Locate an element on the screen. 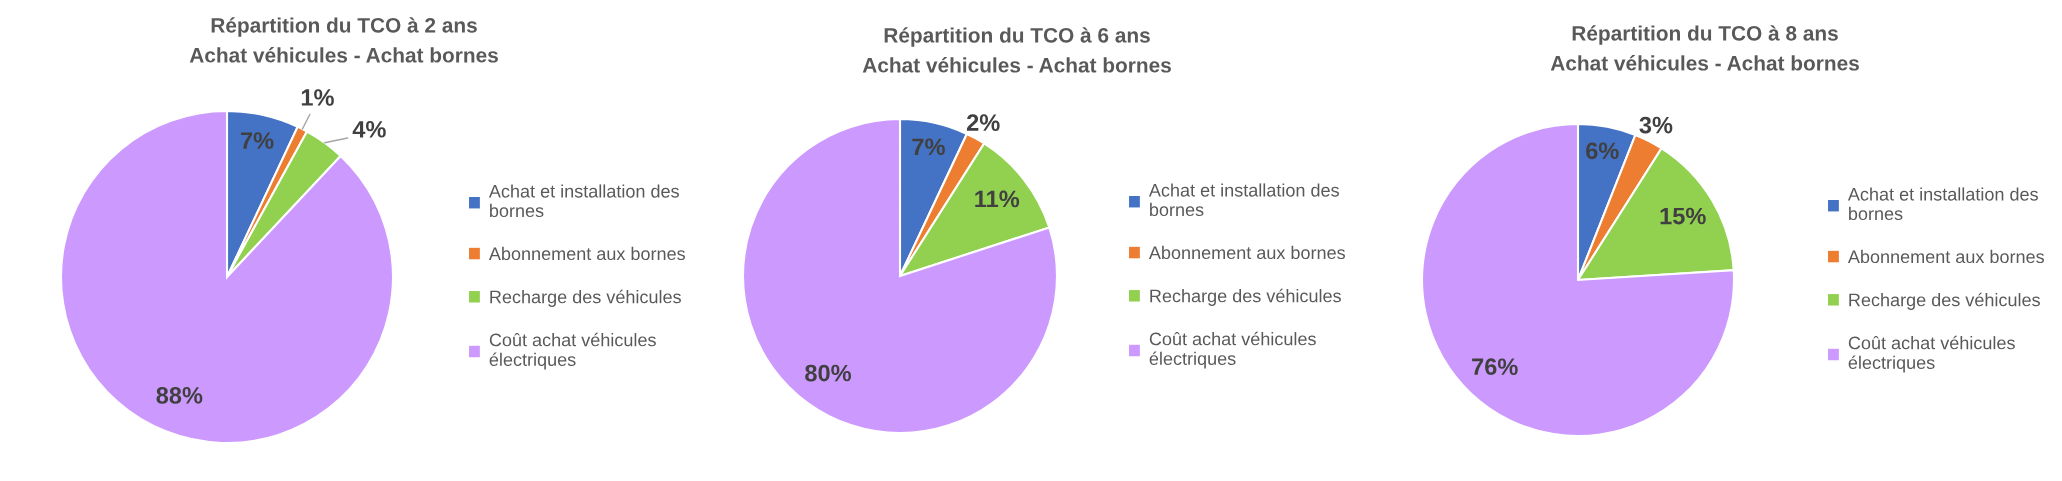  data-label: 80% is located at coordinates (828, 373).